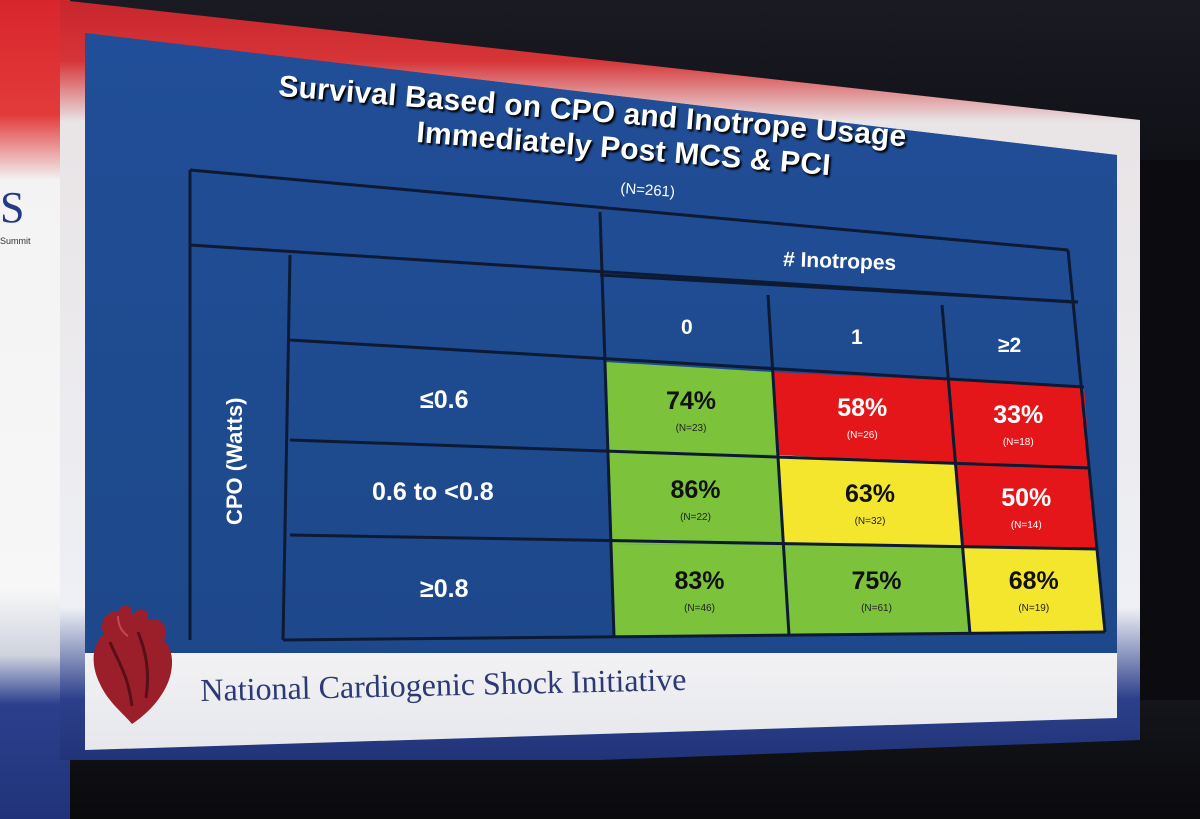  What do you see at coordinates (1033, 581) in the screenshot?
I see `survival-percent: 68%` at bounding box center [1033, 581].